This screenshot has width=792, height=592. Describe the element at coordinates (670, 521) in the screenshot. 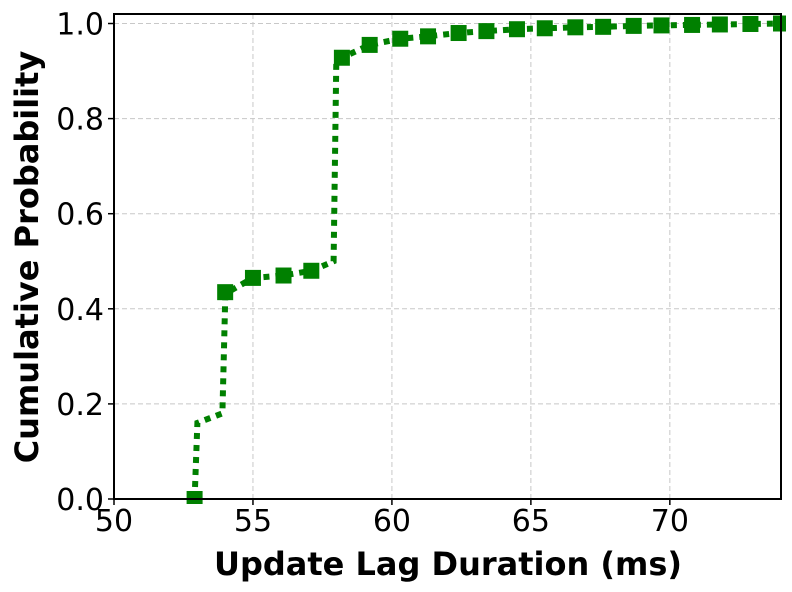

I see `x-tick-label: 70` at that location.